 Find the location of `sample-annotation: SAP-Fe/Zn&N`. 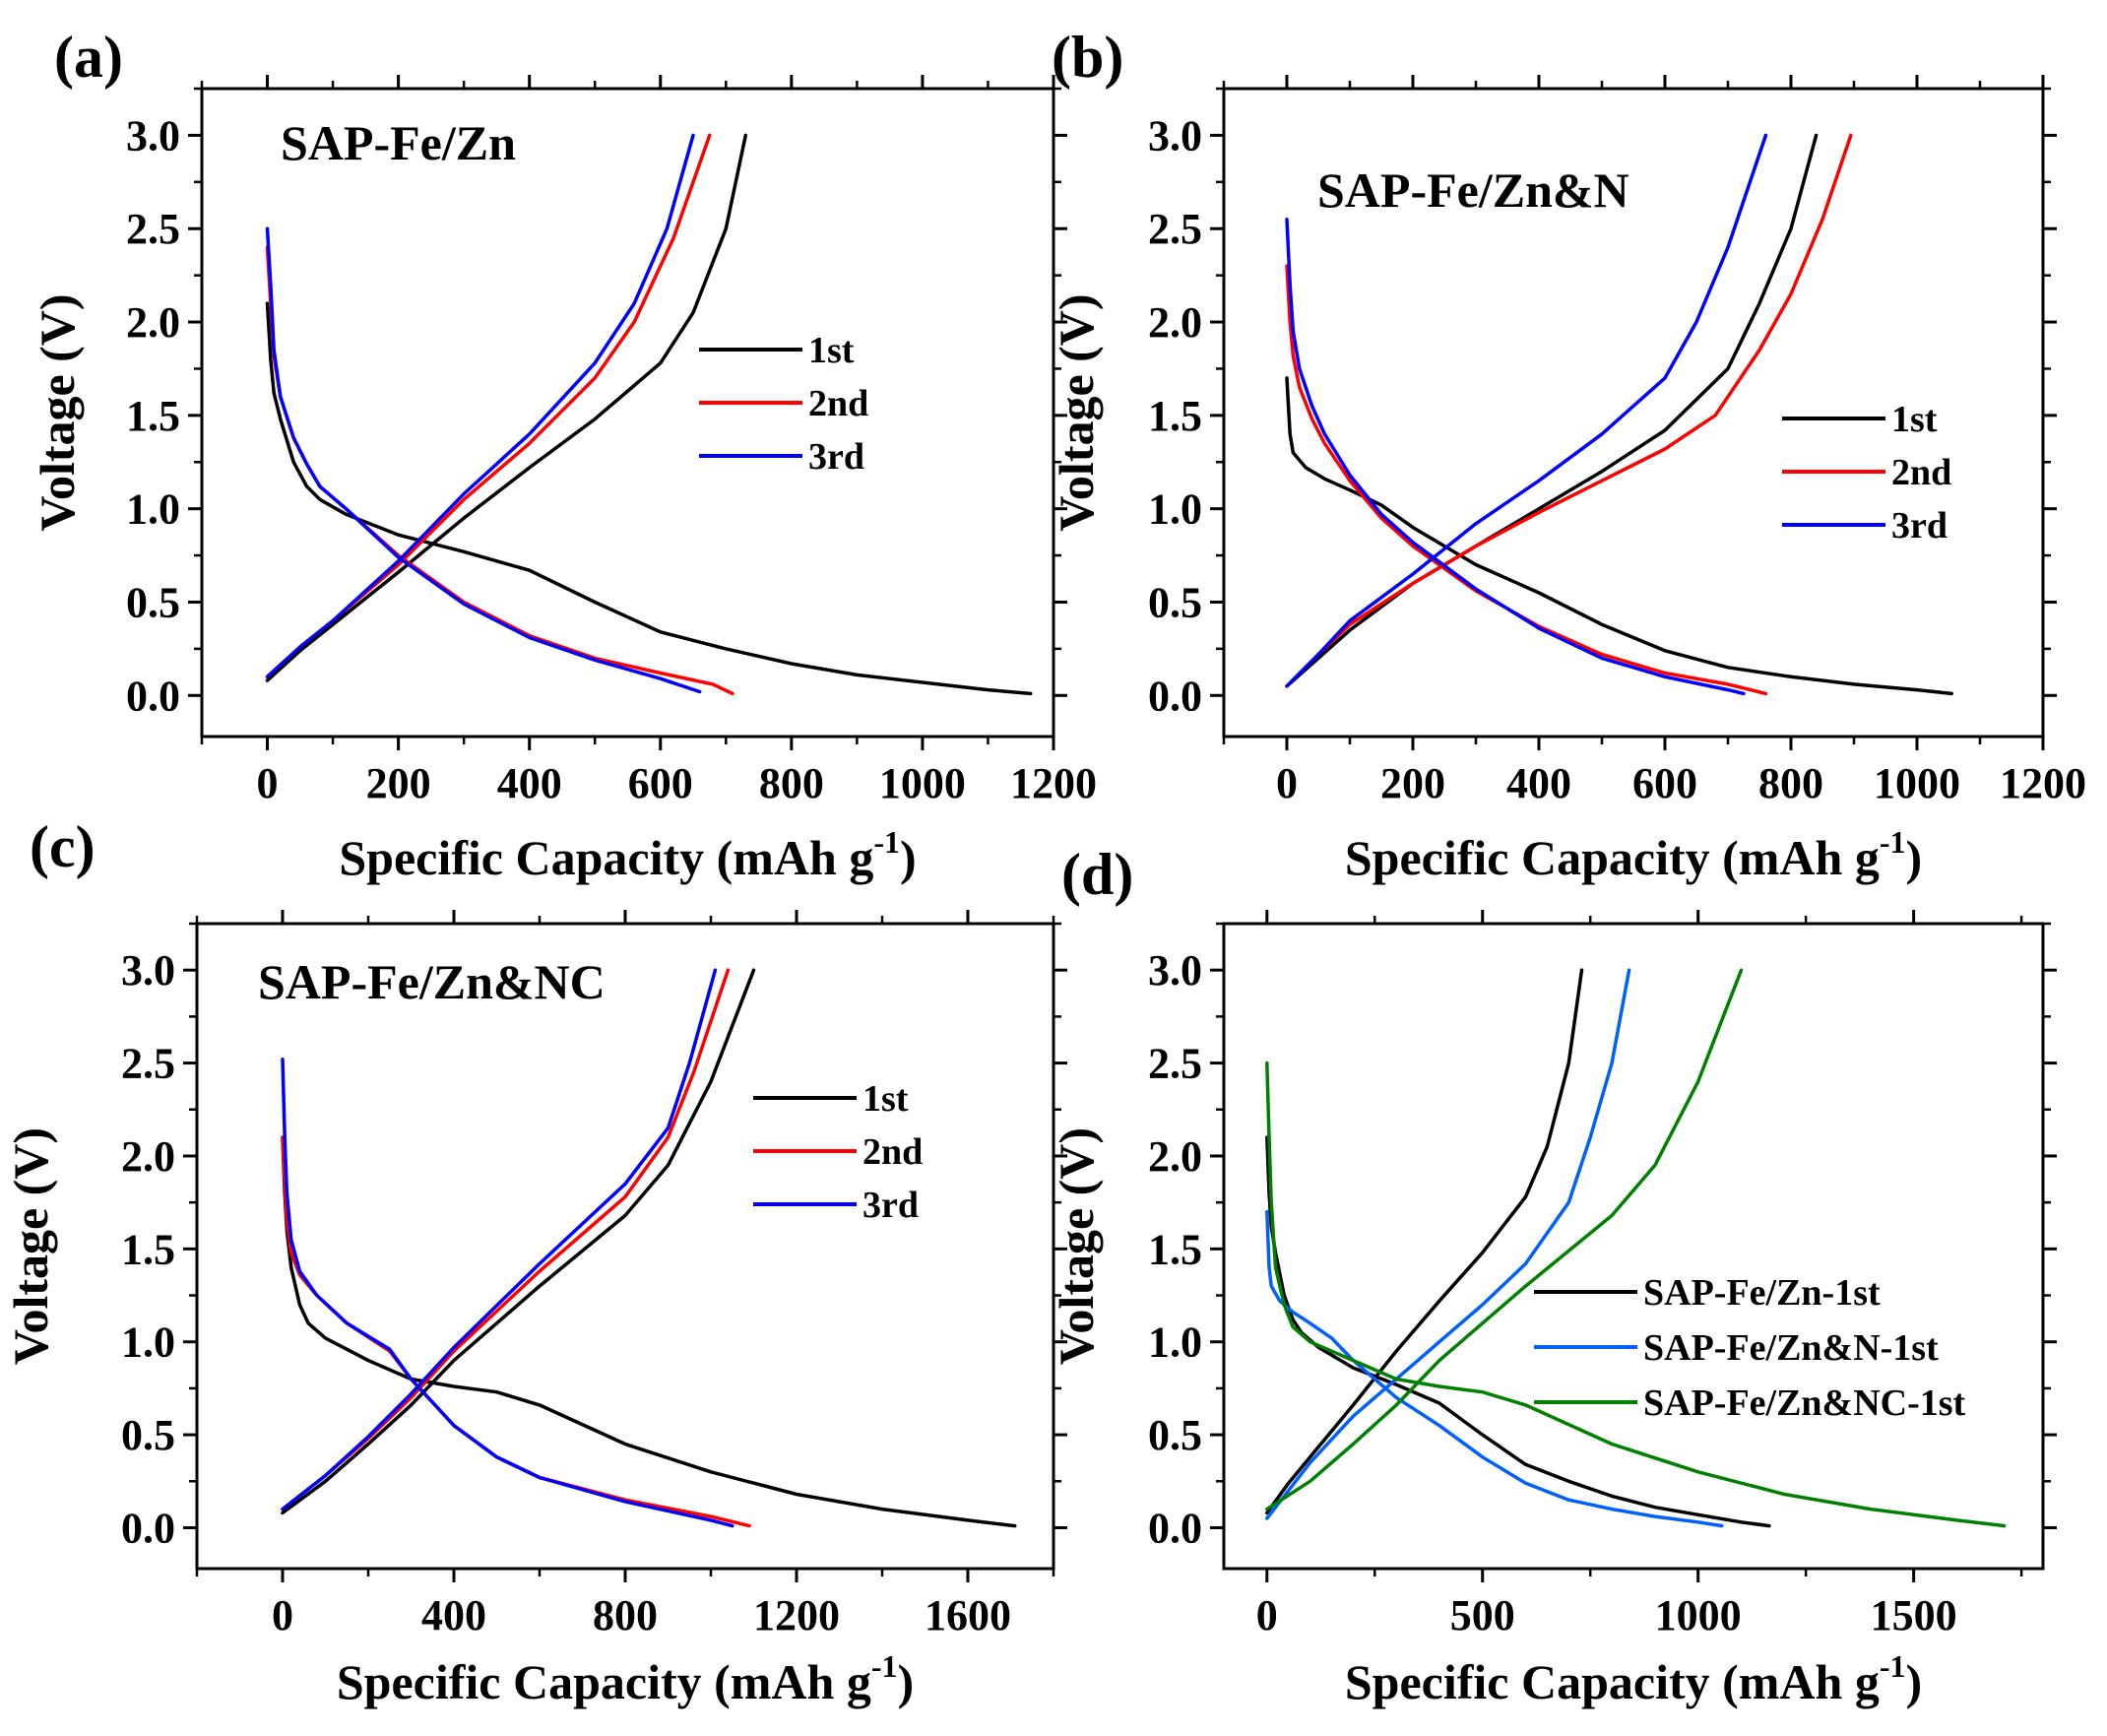

sample-annotation: SAP-Fe/Zn&N is located at coordinates (1473, 190).